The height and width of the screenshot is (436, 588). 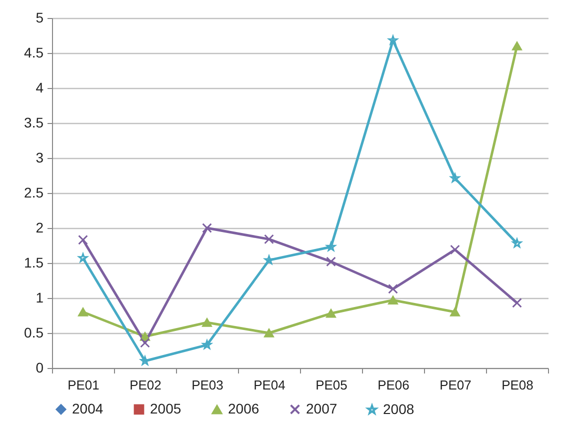 I want to click on y-tick-label: 4, so click(x=40, y=88).